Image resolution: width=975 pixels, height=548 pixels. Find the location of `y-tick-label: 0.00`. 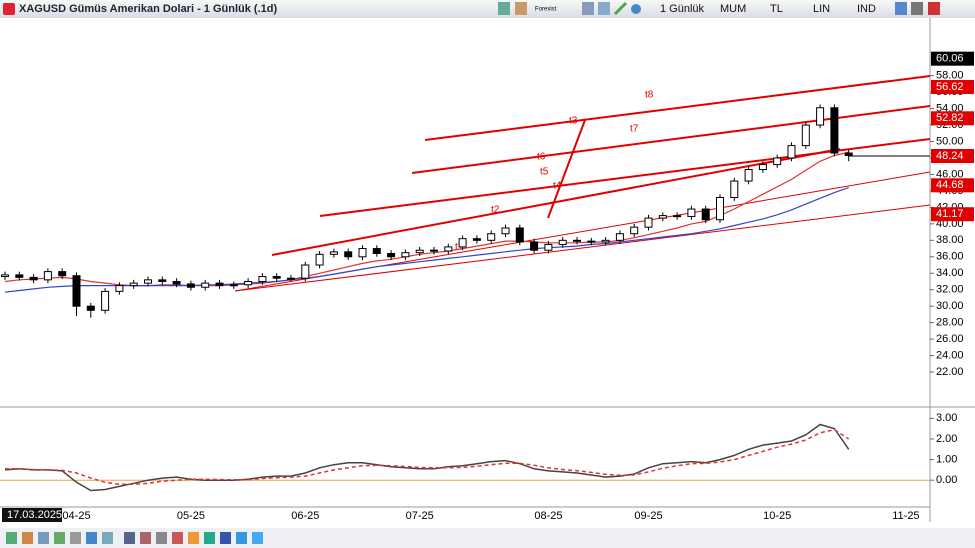

y-tick-label: 0.00 is located at coordinates (946, 480).